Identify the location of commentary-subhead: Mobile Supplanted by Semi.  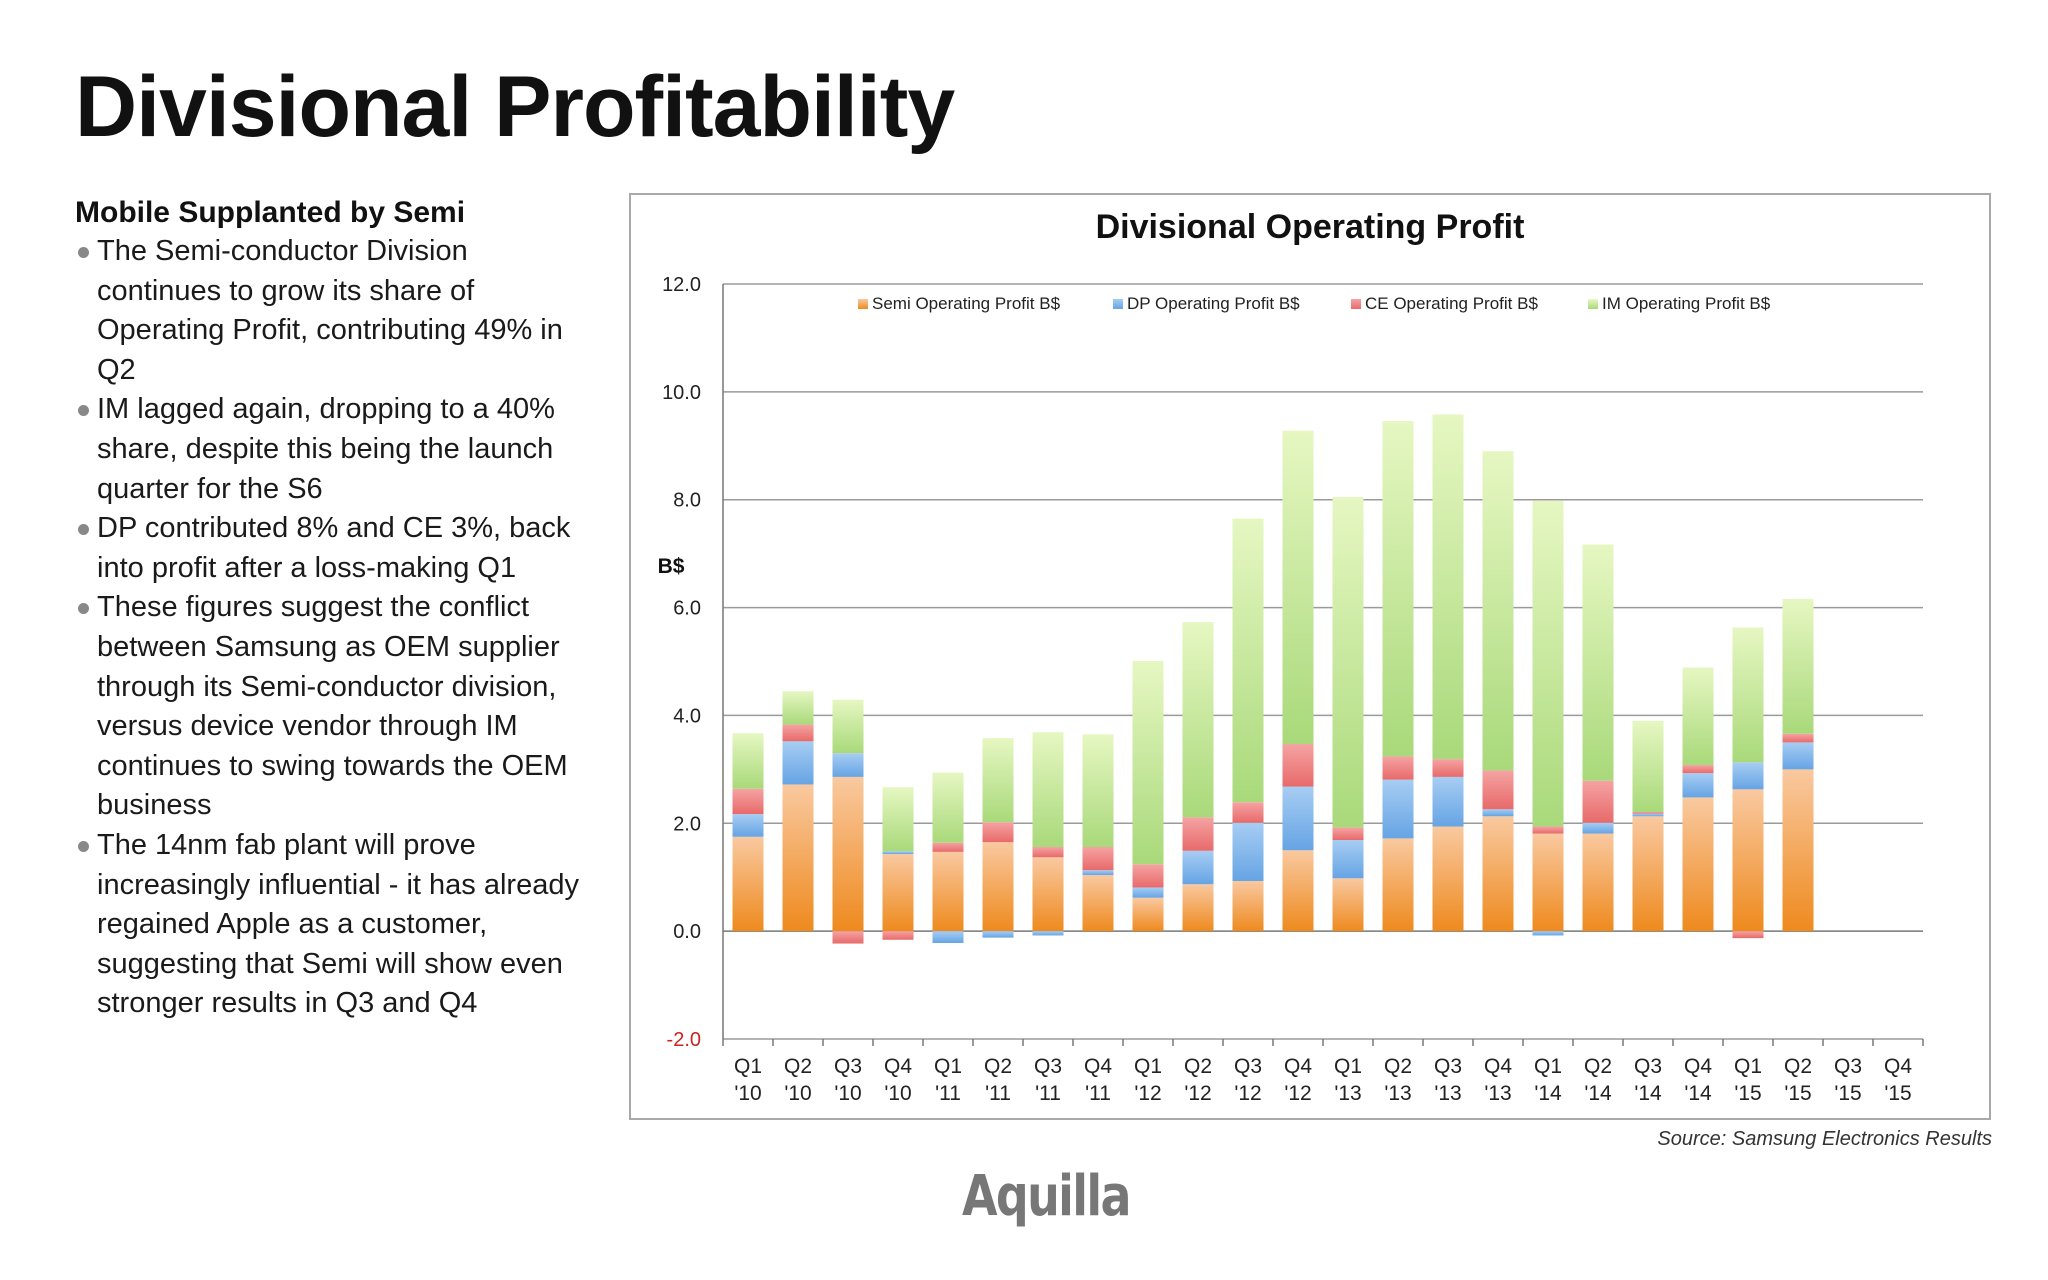
(270, 212).